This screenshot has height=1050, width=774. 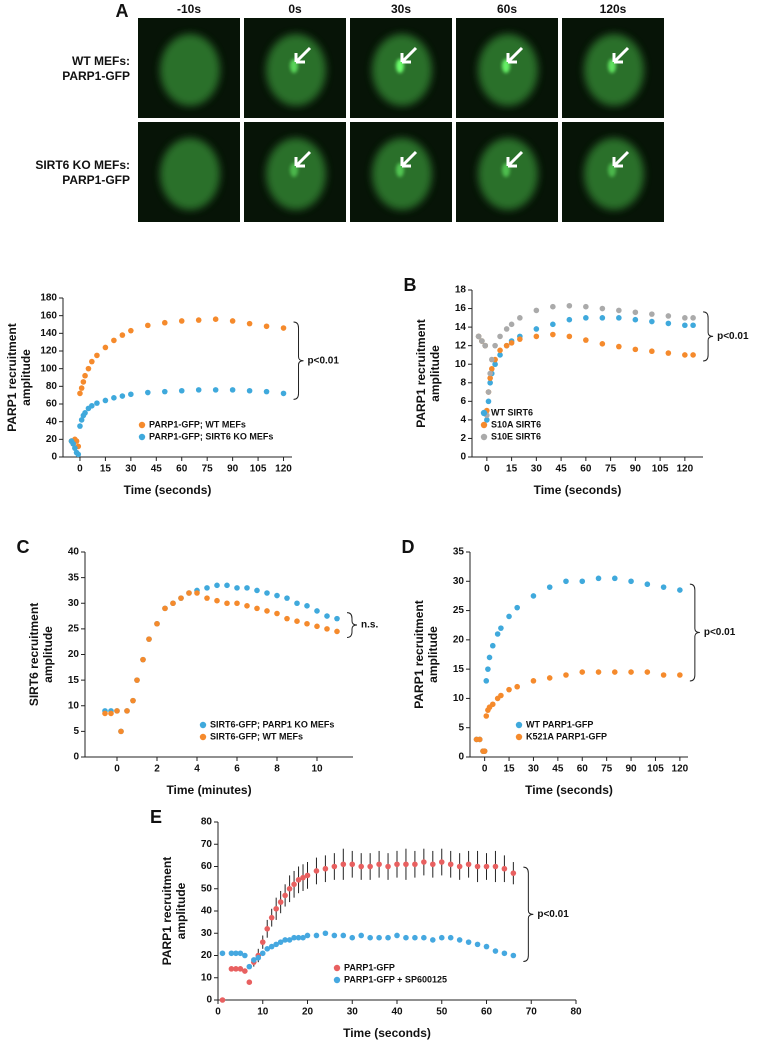 I want to click on x-tick-label: 50, so click(x=442, y=1012).